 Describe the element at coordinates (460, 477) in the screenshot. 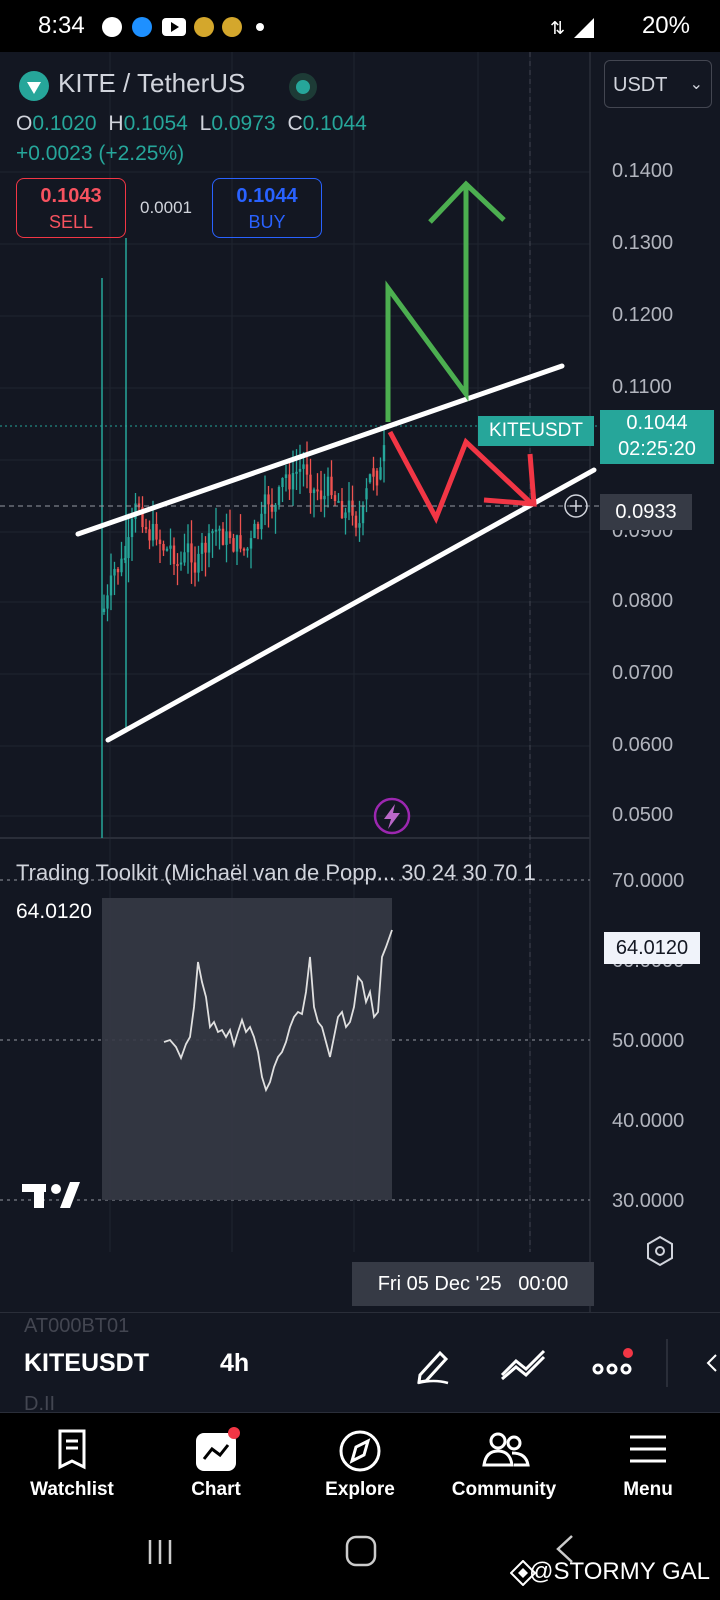

I see `bearish-arrow` at that location.